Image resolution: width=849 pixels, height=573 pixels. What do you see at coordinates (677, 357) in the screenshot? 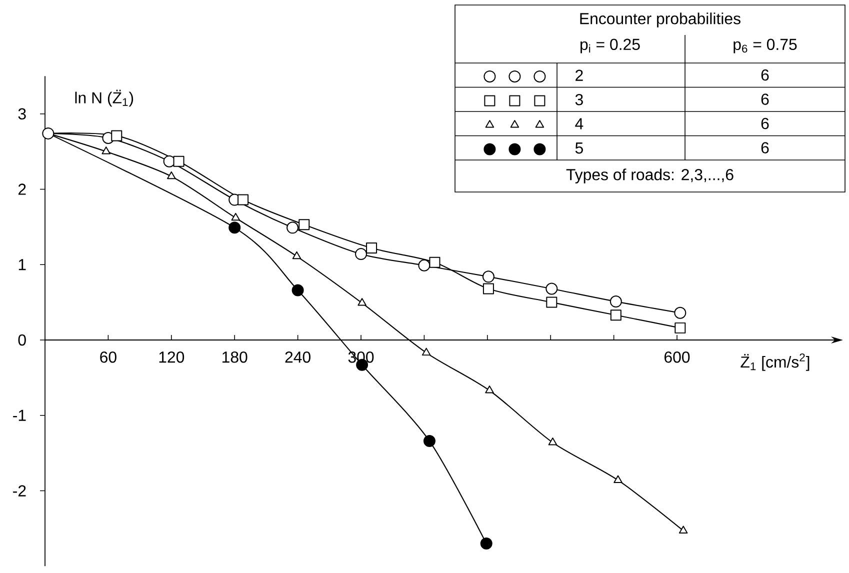
I see `x-tick-label: 600` at bounding box center [677, 357].